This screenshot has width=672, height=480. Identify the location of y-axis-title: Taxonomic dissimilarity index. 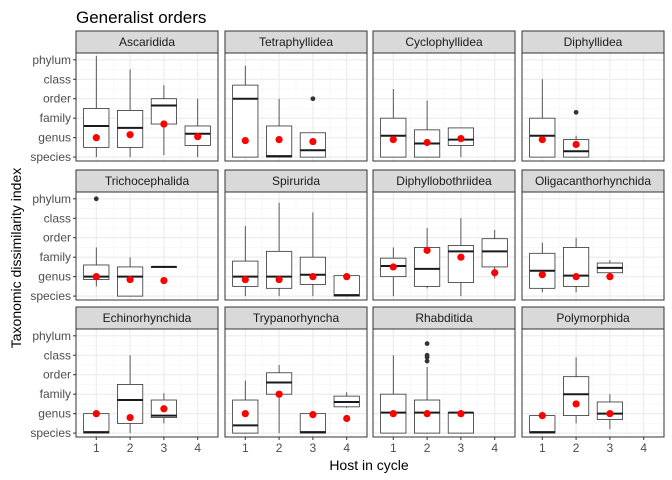
(16, 258).